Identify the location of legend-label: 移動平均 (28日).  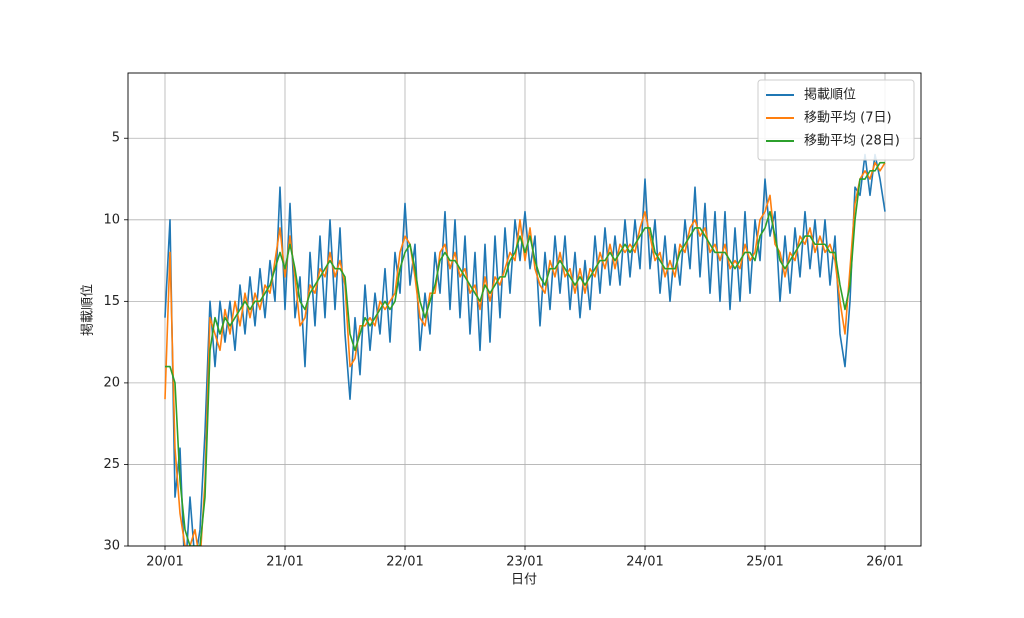
(852, 141).